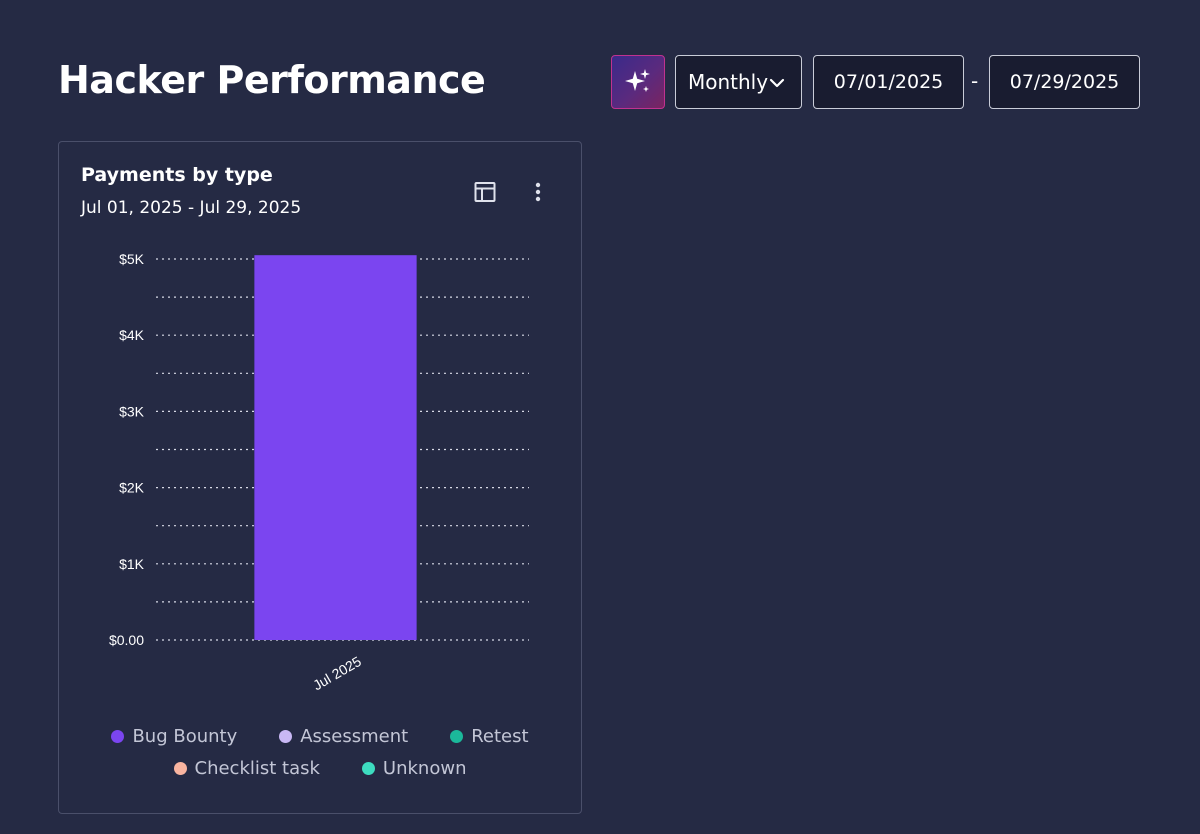 The height and width of the screenshot is (834, 1200). Describe the element at coordinates (272, 80) in the screenshot. I see `page-title: Hacker Performance` at that location.